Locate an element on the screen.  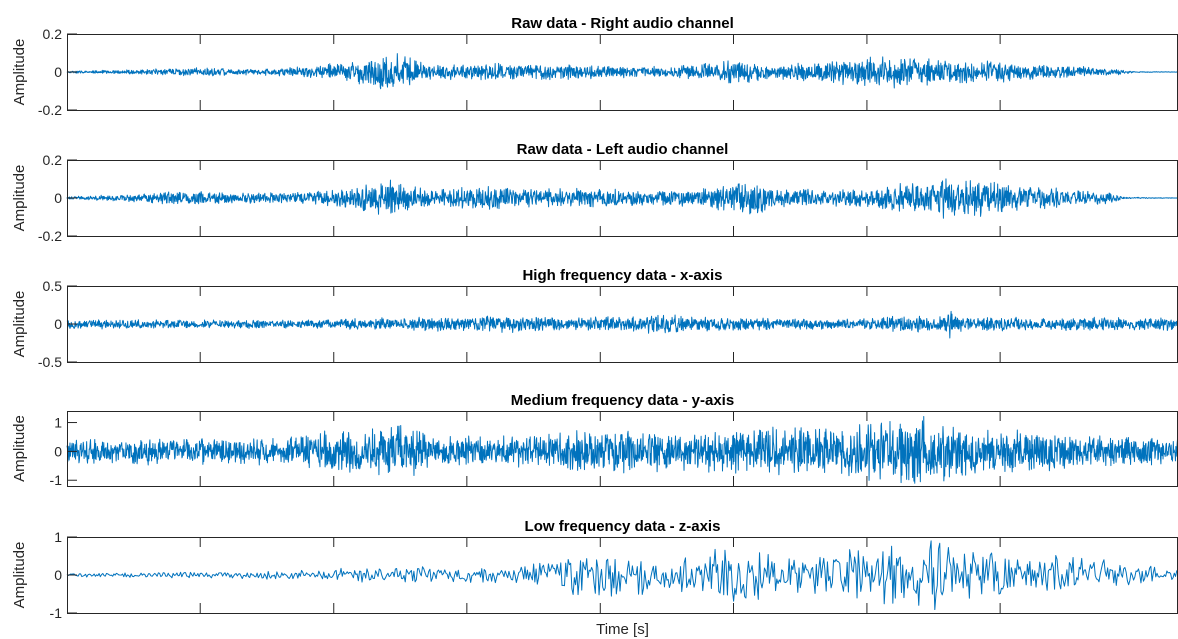
y-tick-label: 0.5 is located at coordinates (53, 286).